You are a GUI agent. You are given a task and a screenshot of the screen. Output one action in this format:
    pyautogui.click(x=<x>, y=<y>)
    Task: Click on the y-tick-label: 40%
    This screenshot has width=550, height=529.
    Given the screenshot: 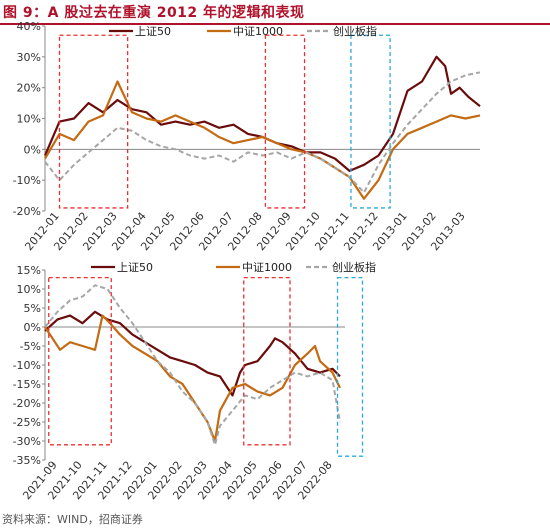 What is the action you would take?
    pyautogui.click(x=29, y=26)
    